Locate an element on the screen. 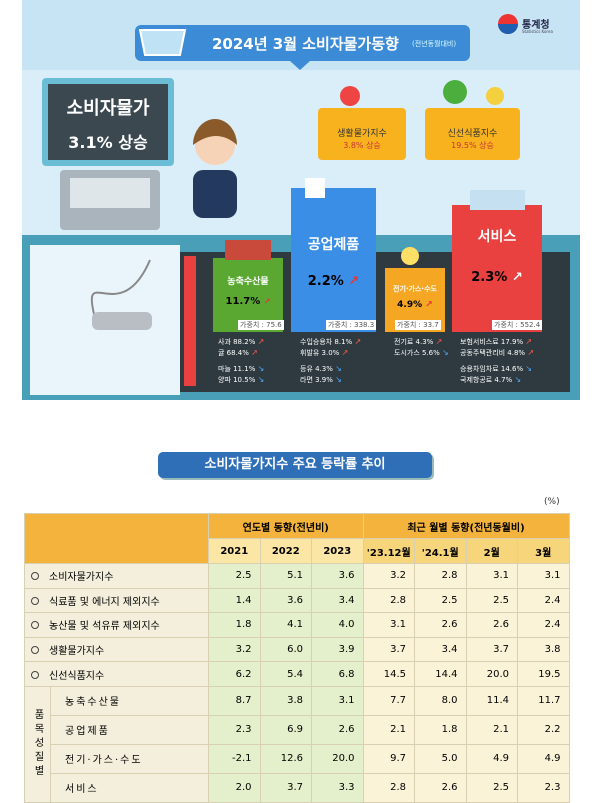 The height and width of the screenshot is (803, 601). table-row: 품목성질별 농축수산물 8.7 3.8 3.1 7.7 8.0 11.4 11.7 is located at coordinates (297, 744).